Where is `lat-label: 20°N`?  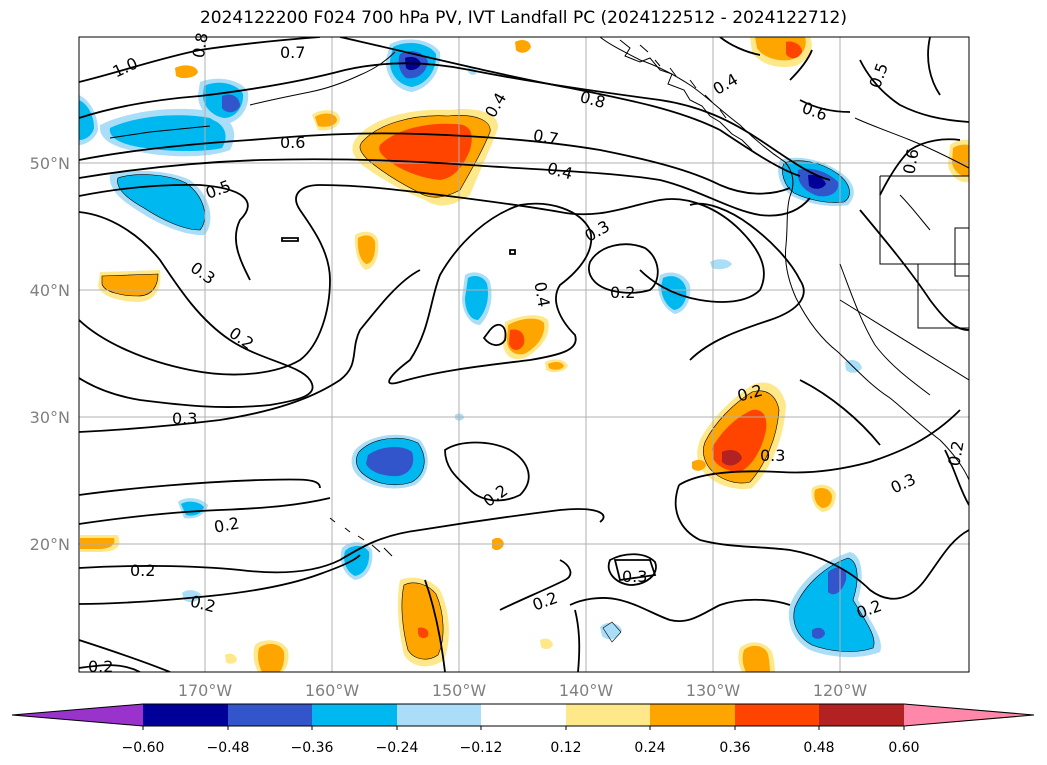 lat-label: 20°N is located at coordinates (50, 544).